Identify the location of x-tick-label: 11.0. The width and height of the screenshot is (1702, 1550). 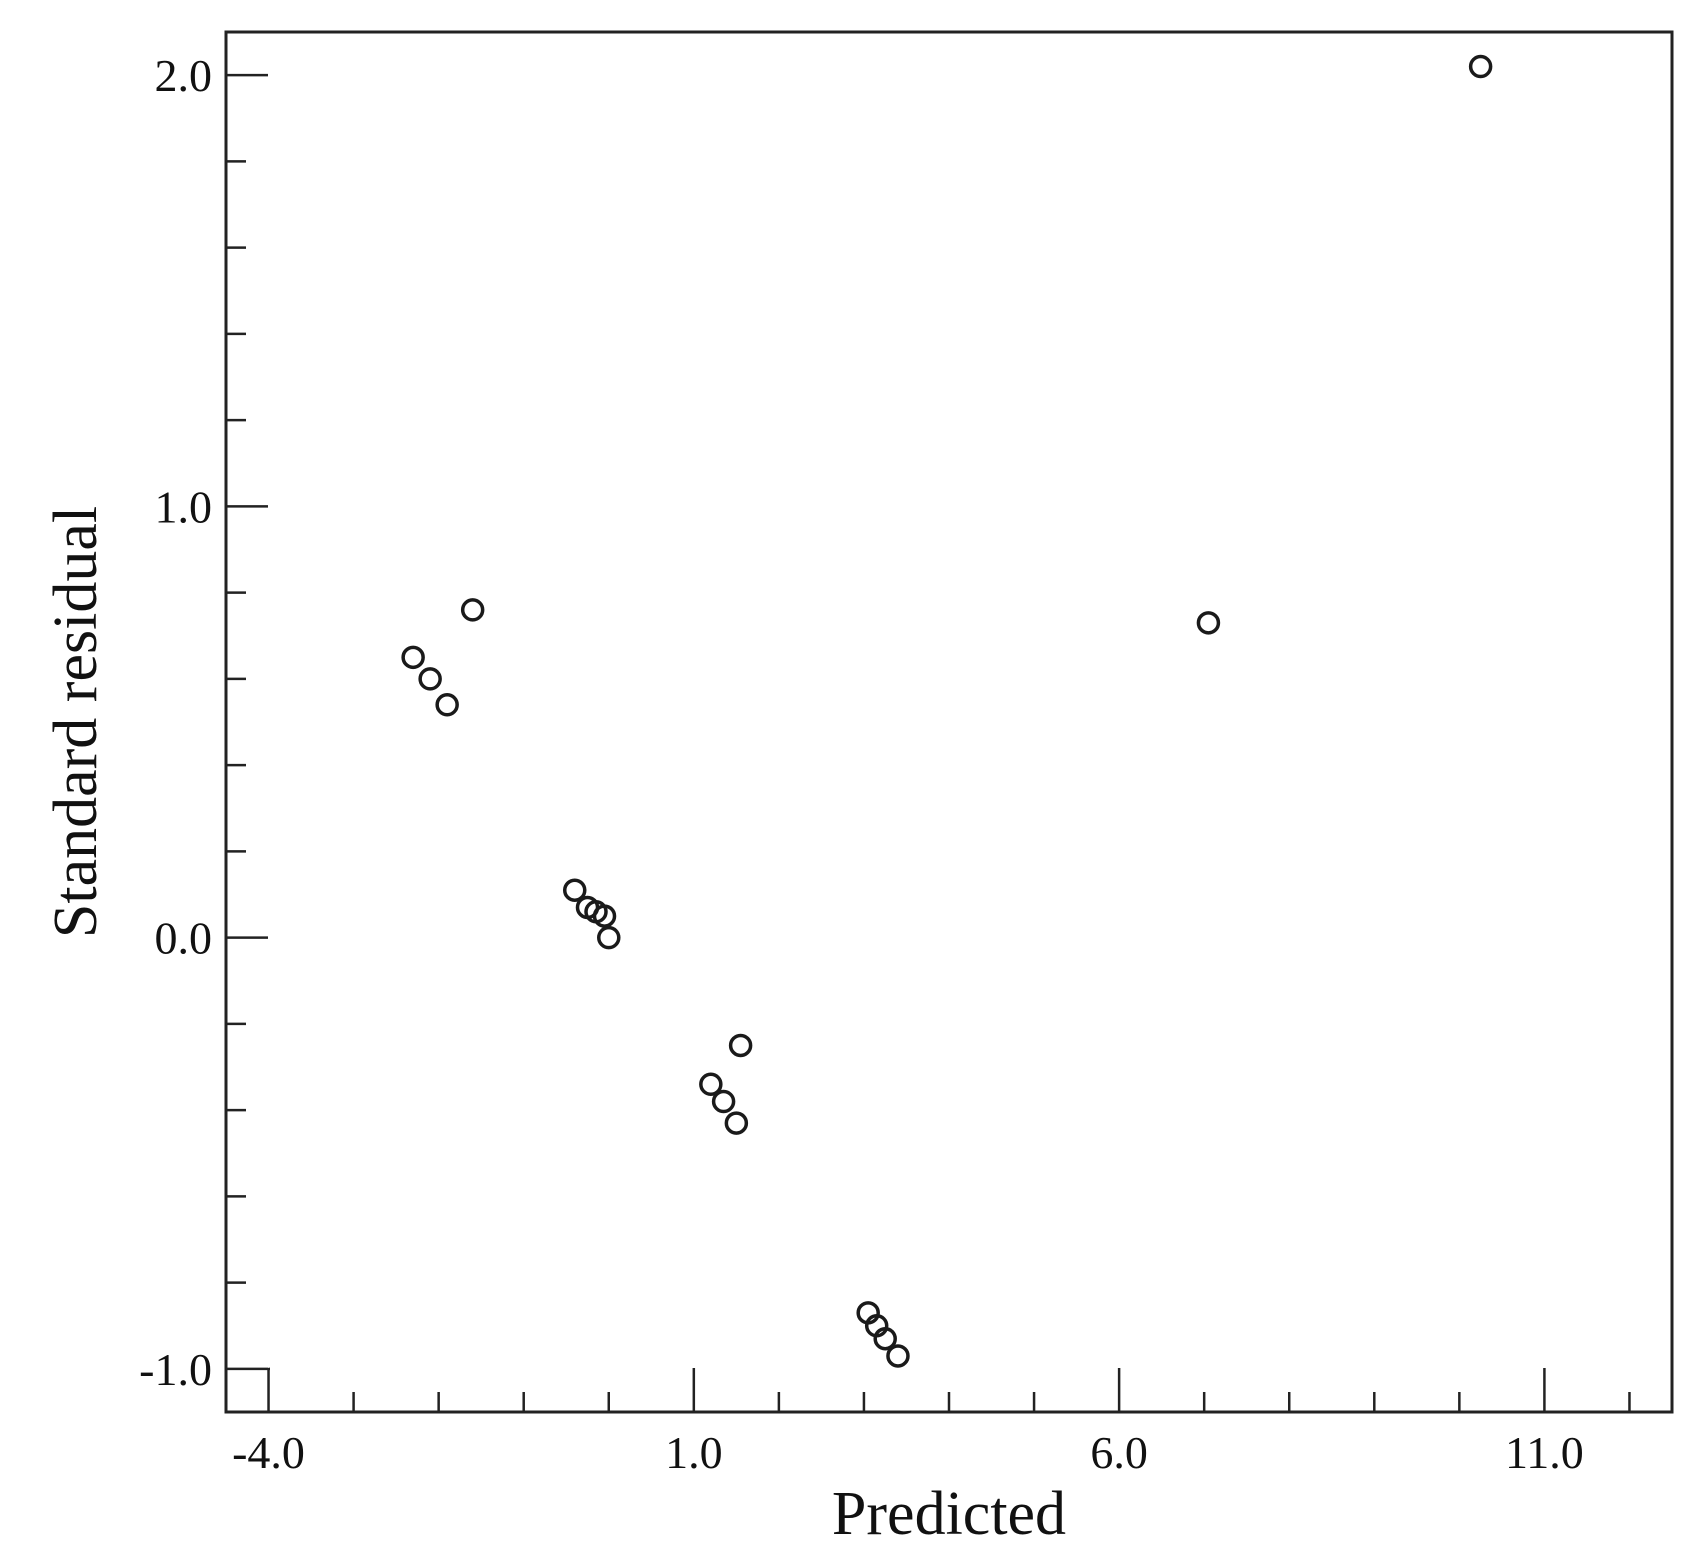
(1544, 1452).